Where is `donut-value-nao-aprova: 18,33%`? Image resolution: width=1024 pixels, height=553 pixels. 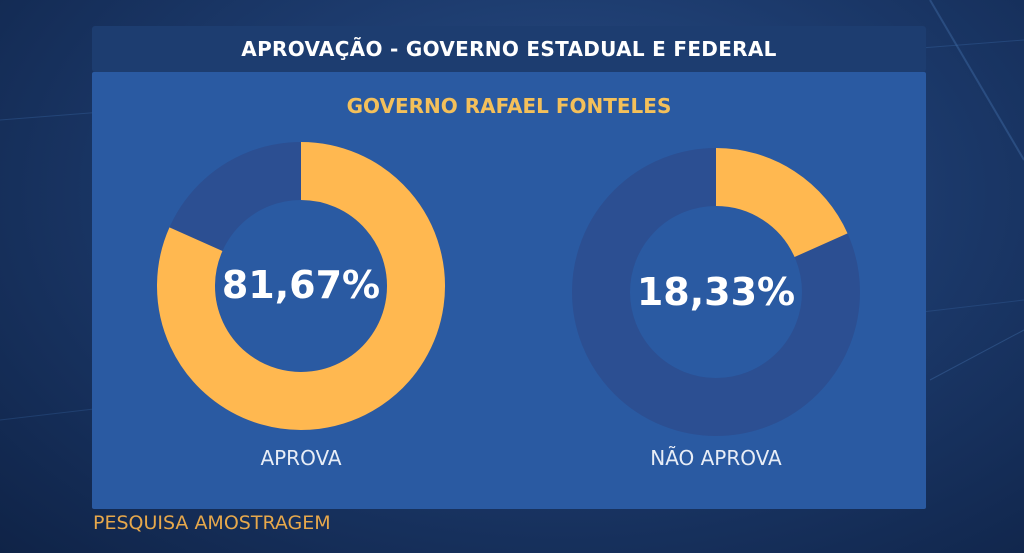 donut-value-nao-aprova: 18,33% is located at coordinates (716, 292).